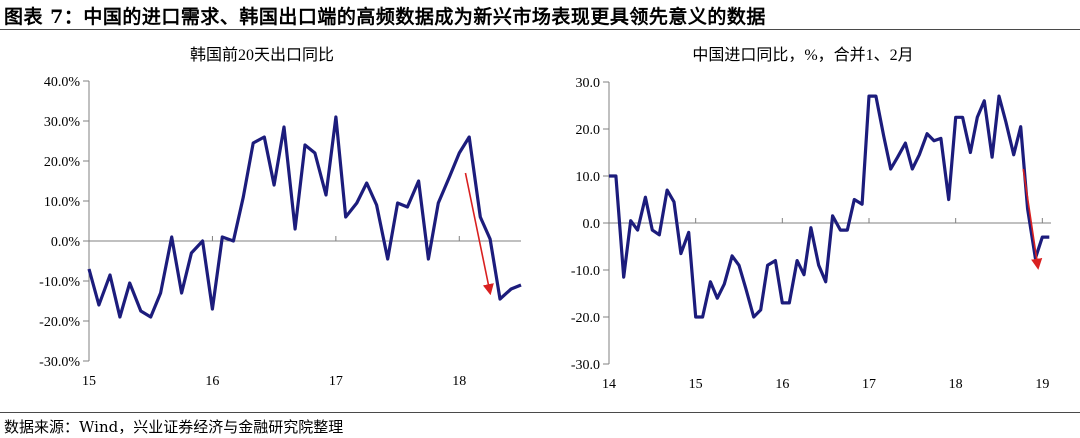 Image resolution: width=1080 pixels, height=438 pixels. Describe the element at coordinates (585, 365) in the screenshot. I see `y-tick-label: -30.0` at that location.